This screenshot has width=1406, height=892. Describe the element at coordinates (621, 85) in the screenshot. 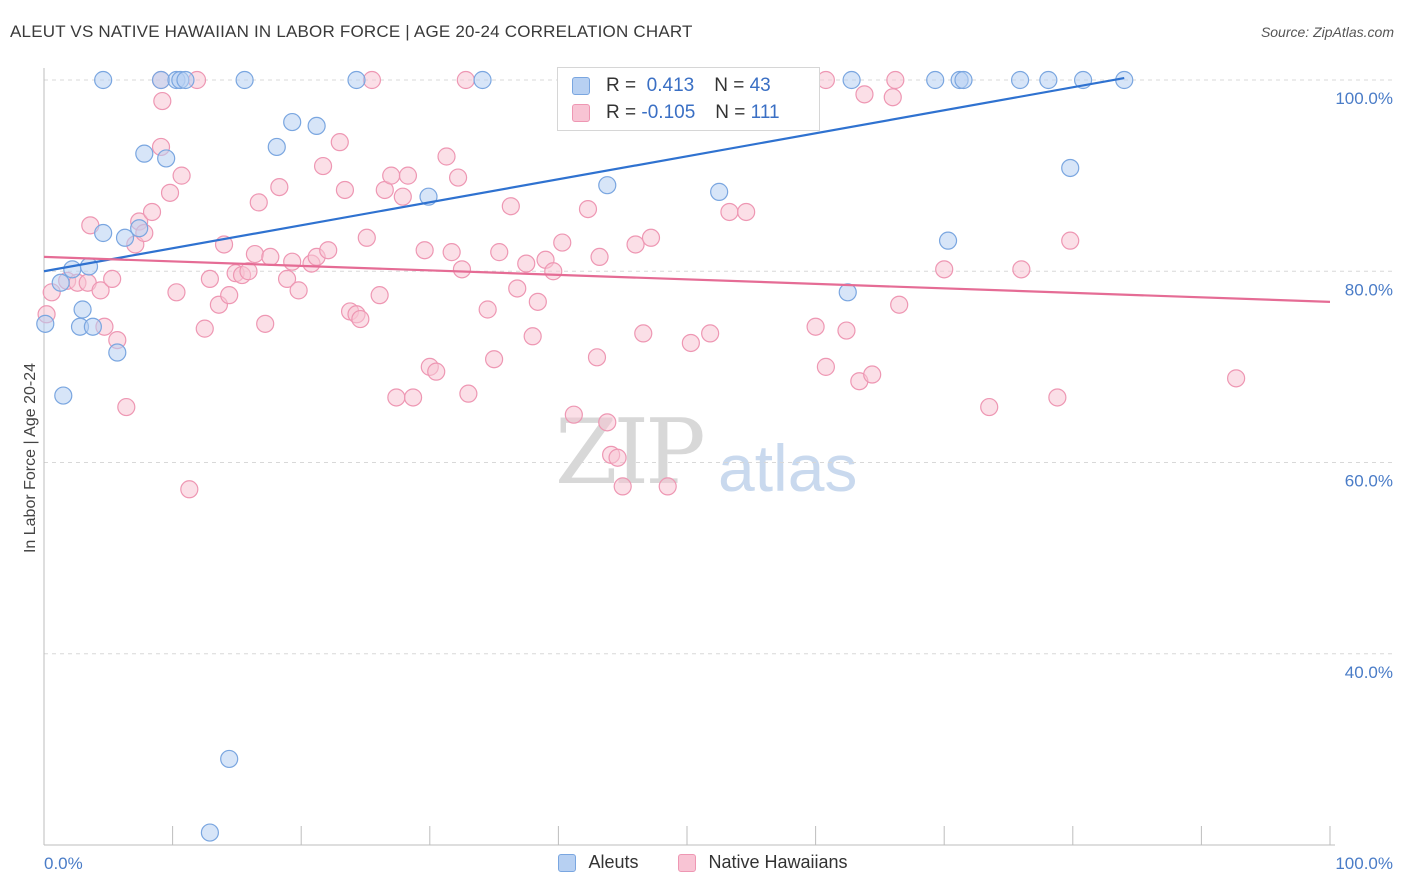

I see `legend-aleuts-r-label: R =` at that location.